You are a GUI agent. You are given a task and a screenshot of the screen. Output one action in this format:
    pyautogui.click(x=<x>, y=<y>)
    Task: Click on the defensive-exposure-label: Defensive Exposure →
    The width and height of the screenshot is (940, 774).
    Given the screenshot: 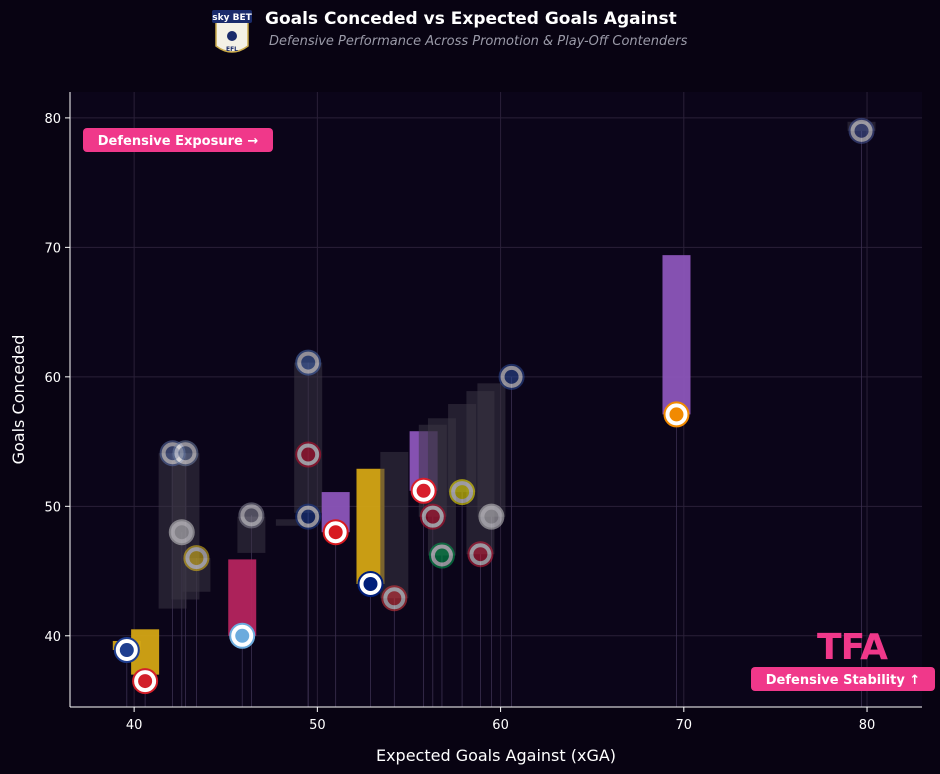 What is the action you would take?
    pyautogui.click(x=178, y=141)
    